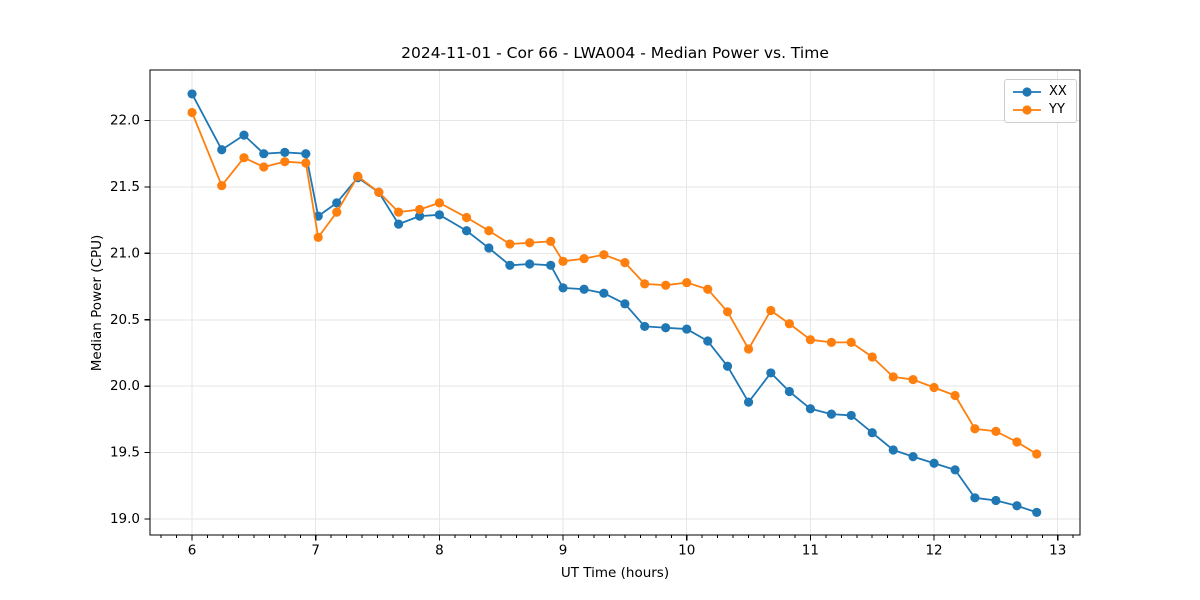 Image resolution: width=1200 pixels, height=600 pixels. Describe the element at coordinates (192, 551) in the screenshot. I see `x-tick-label: 6` at that location.